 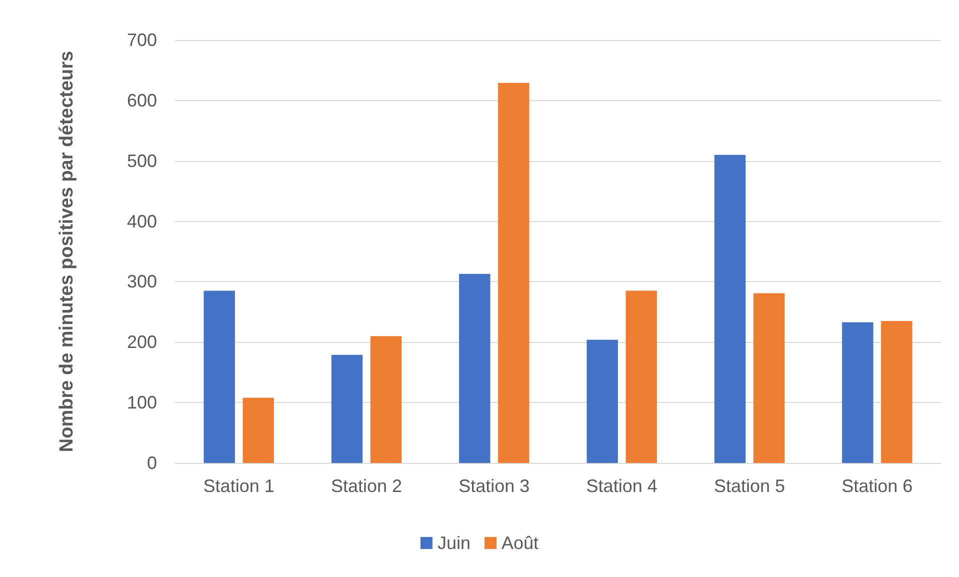 I want to click on x-tick-label: Station 1, so click(x=238, y=486).